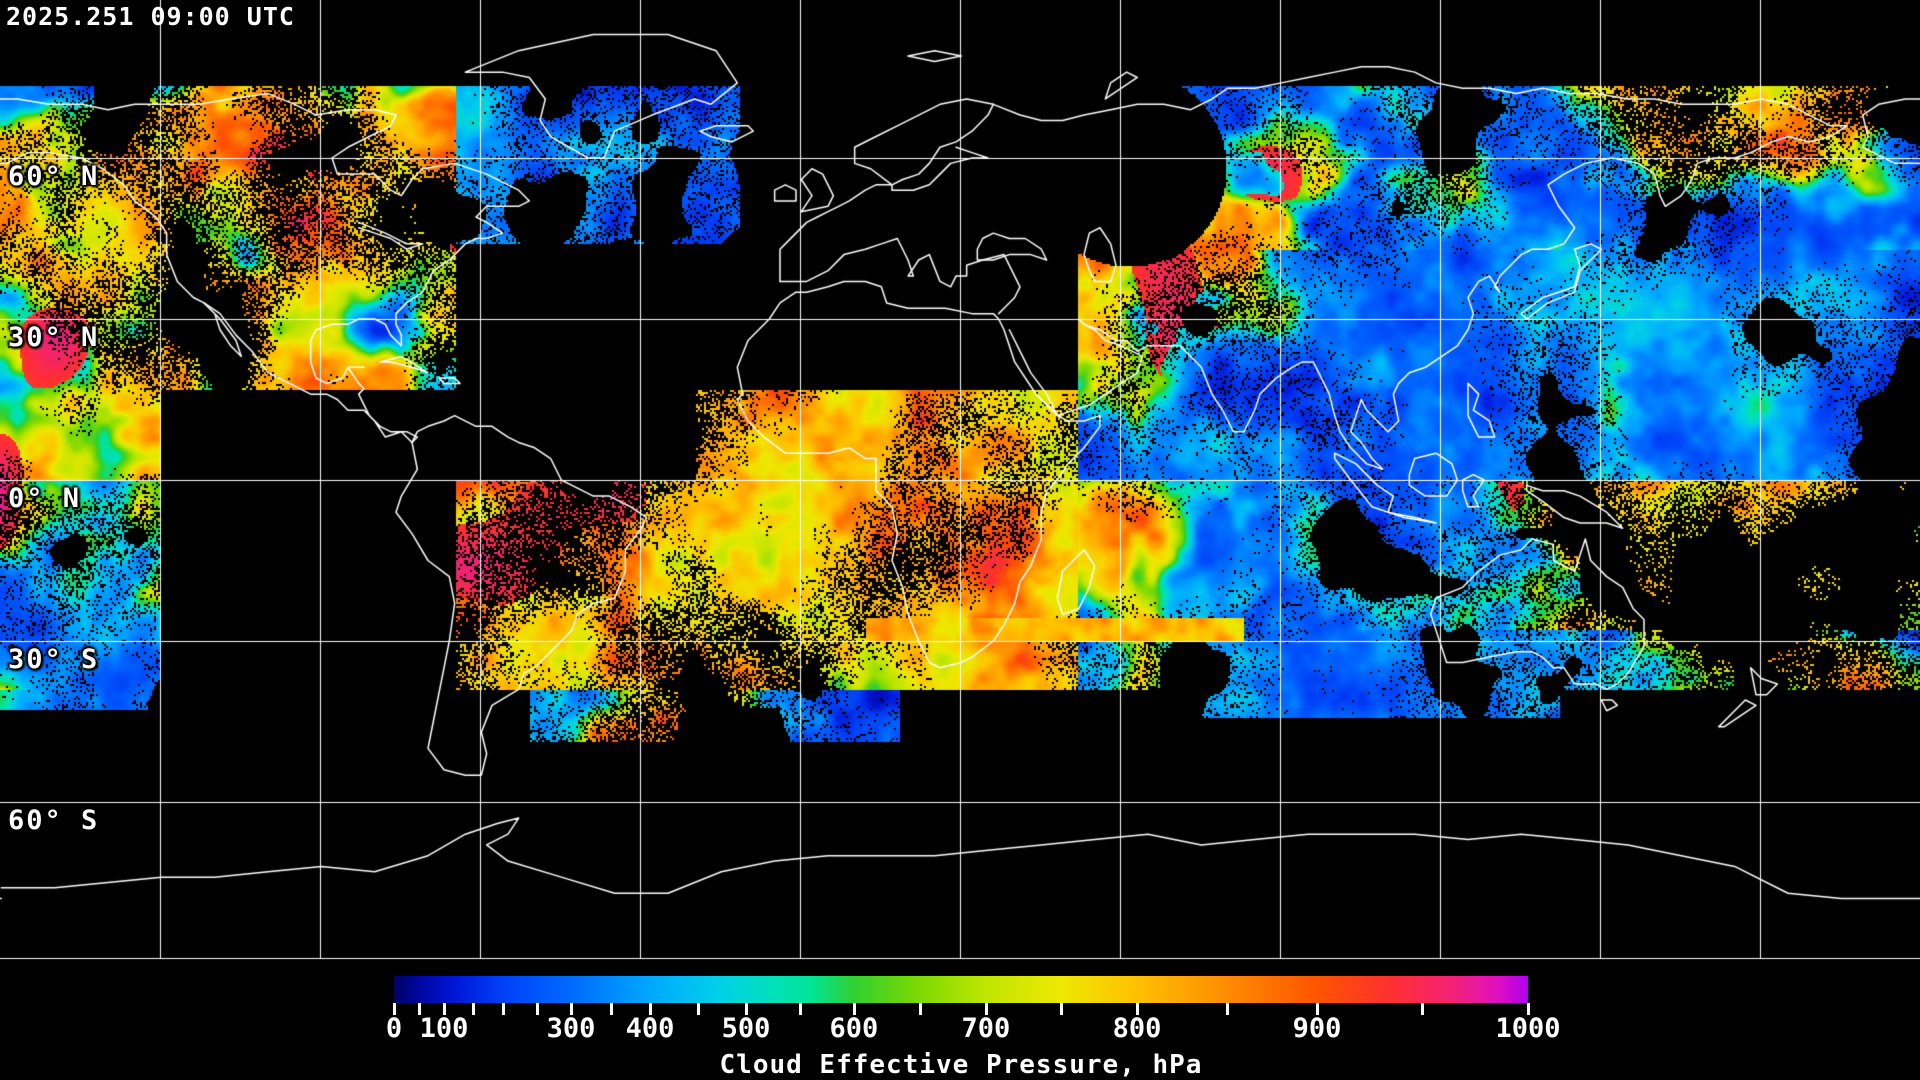 Image resolution: width=1920 pixels, height=1080 pixels. What do you see at coordinates (54, 659) in the screenshot?
I see `lat-label: 30° S` at bounding box center [54, 659].